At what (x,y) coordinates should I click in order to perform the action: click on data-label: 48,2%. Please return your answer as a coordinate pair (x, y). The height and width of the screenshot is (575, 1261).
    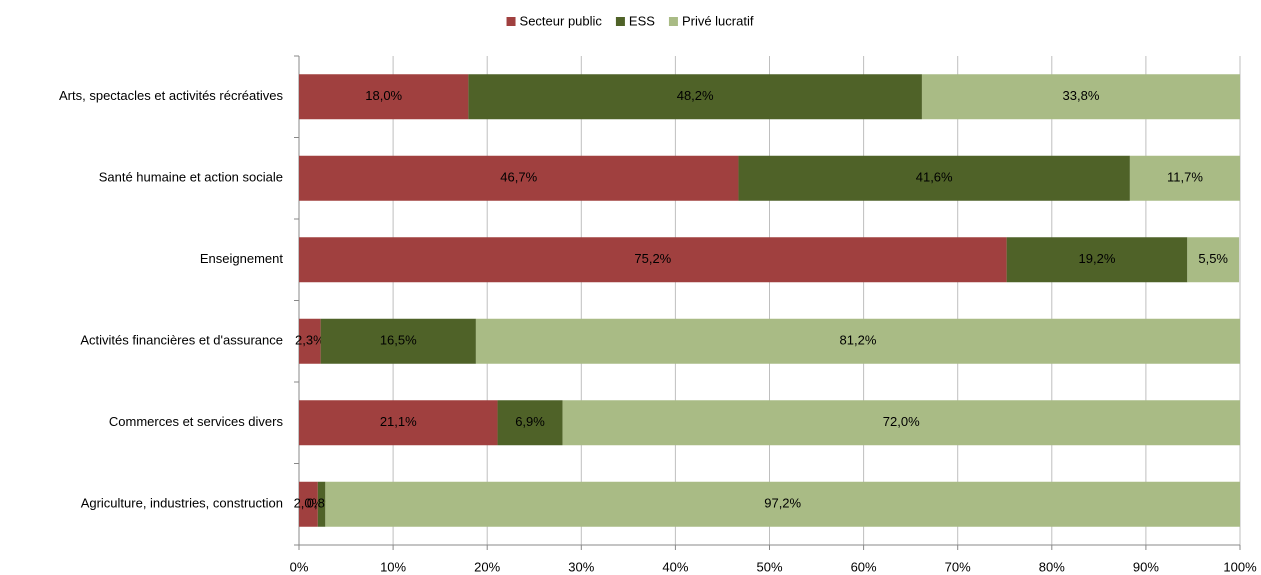
    Looking at the image, I should click on (695, 95).